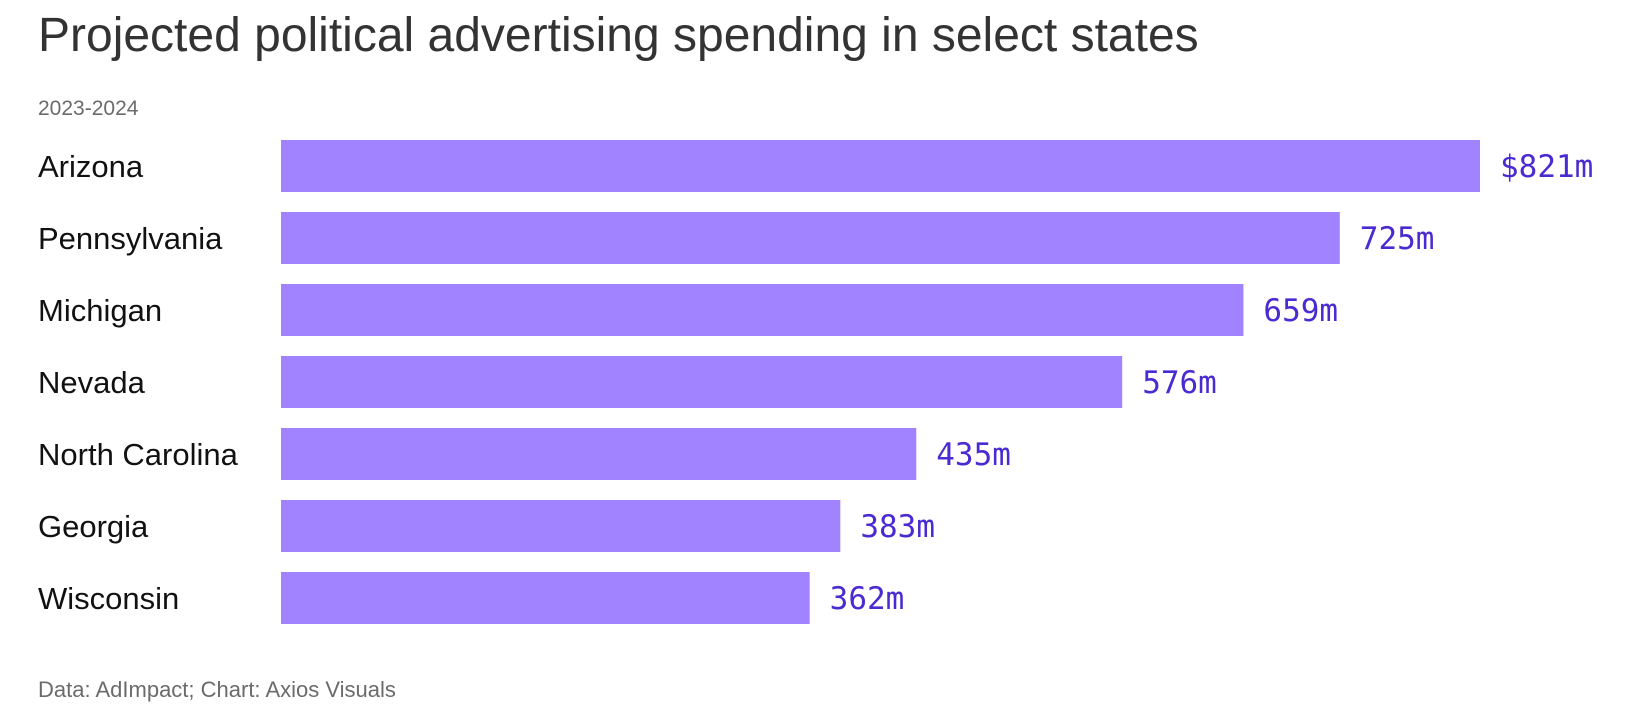 The height and width of the screenshot is (718, 1636). I want to click on value-label: $821m, so click(1546, 167).